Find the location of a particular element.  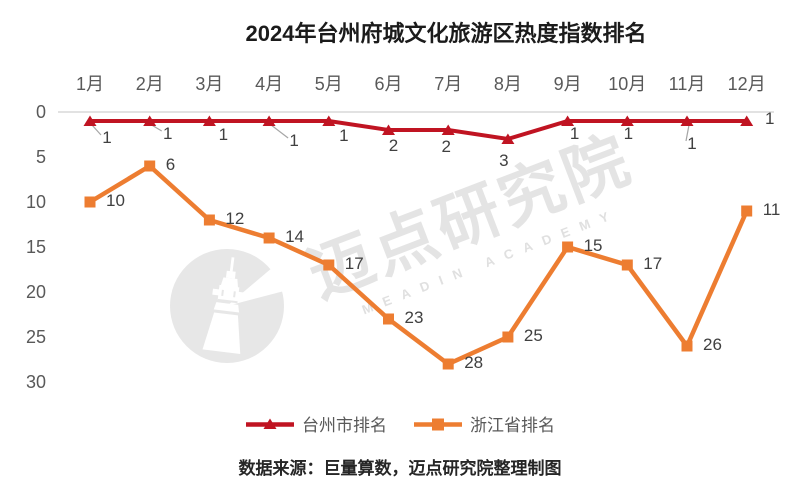

x-tick-label: 10月 is located at coordinates (627, 84).